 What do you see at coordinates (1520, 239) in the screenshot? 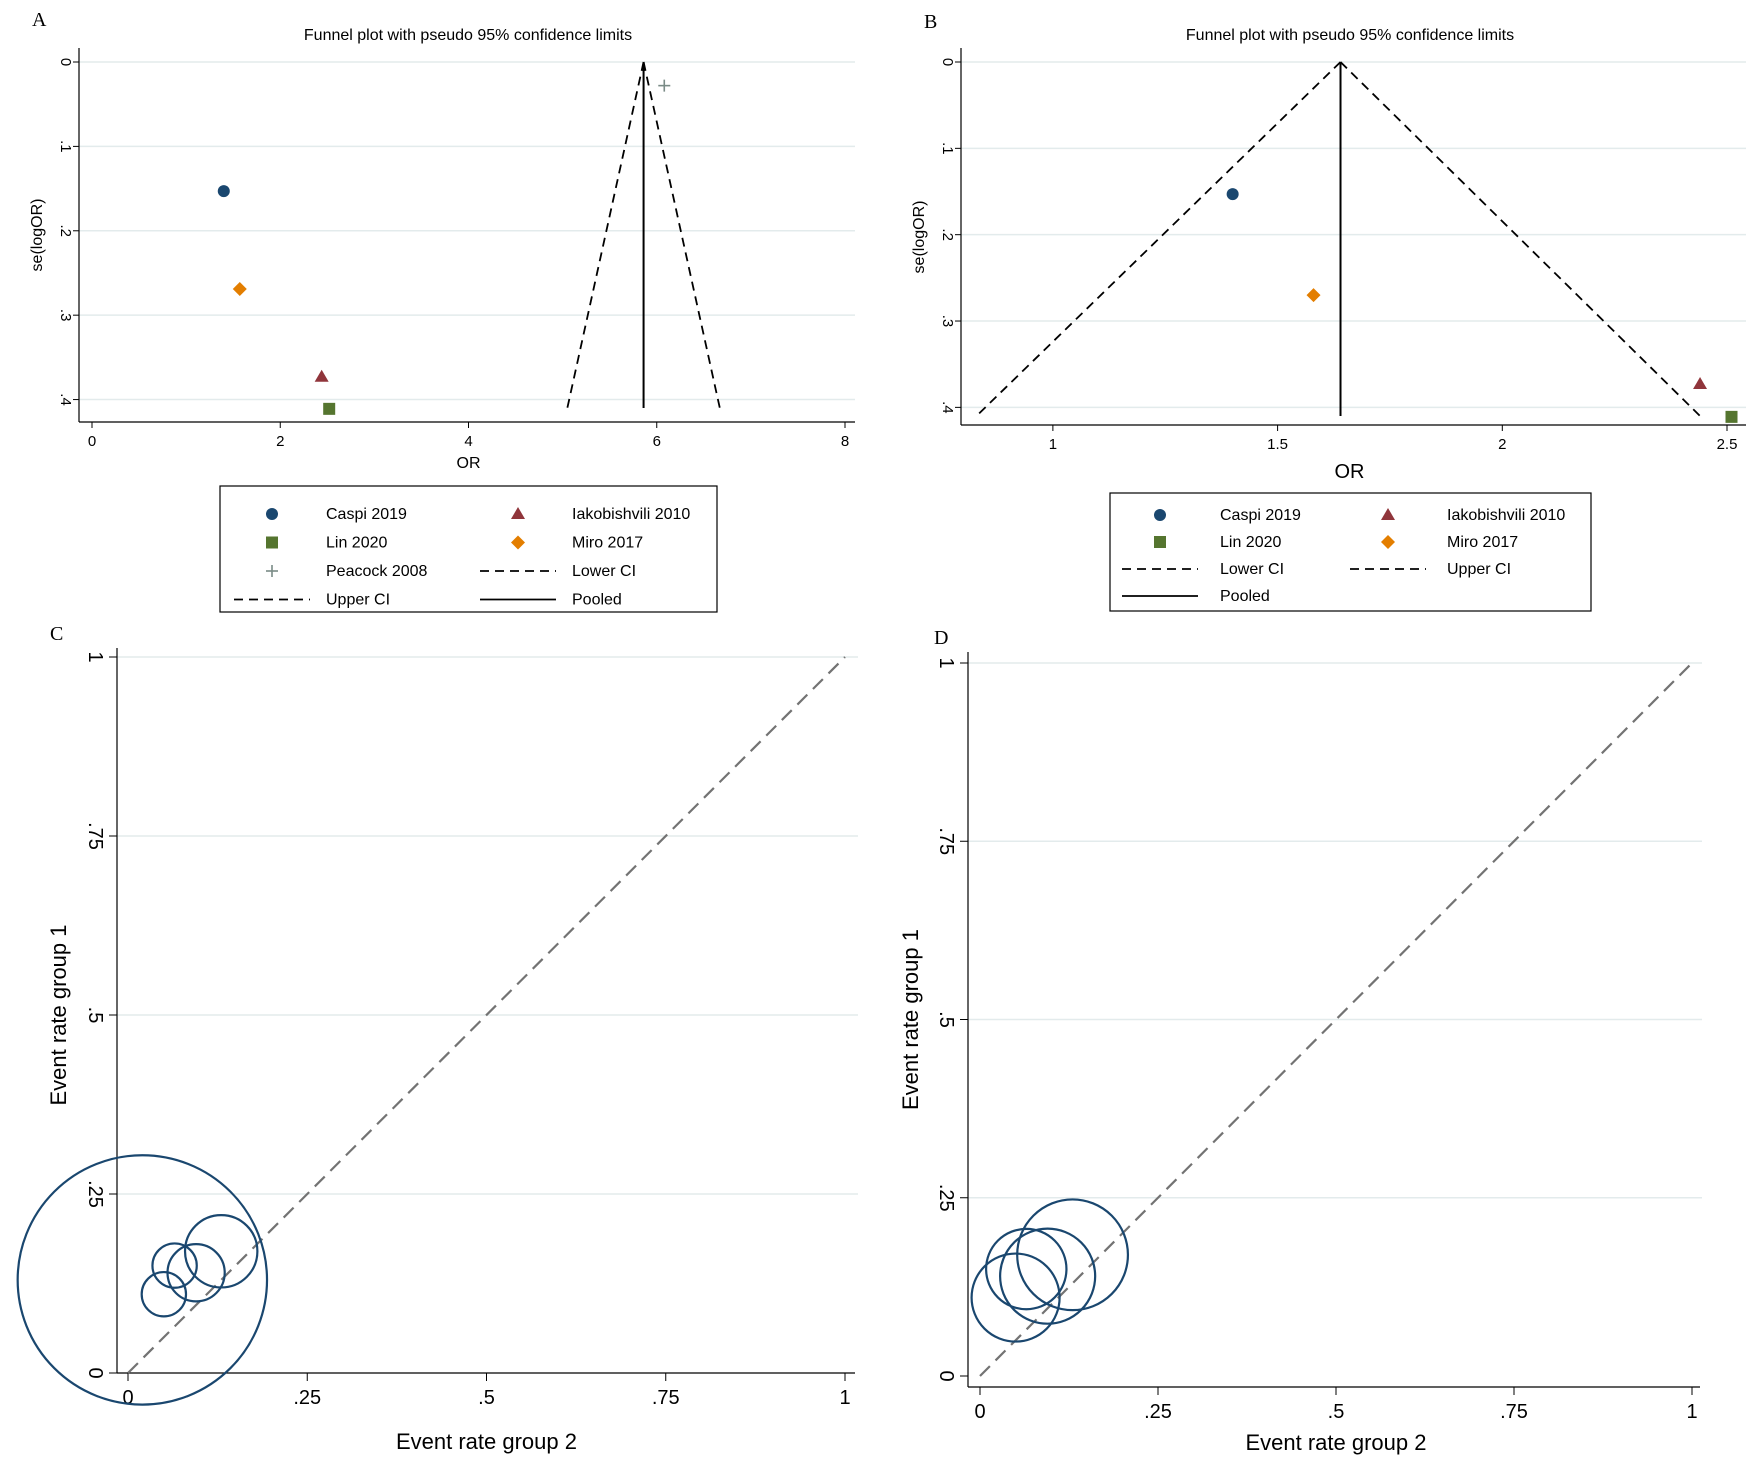
I see `upper-ci-line` at bounding box center [1520, 239].